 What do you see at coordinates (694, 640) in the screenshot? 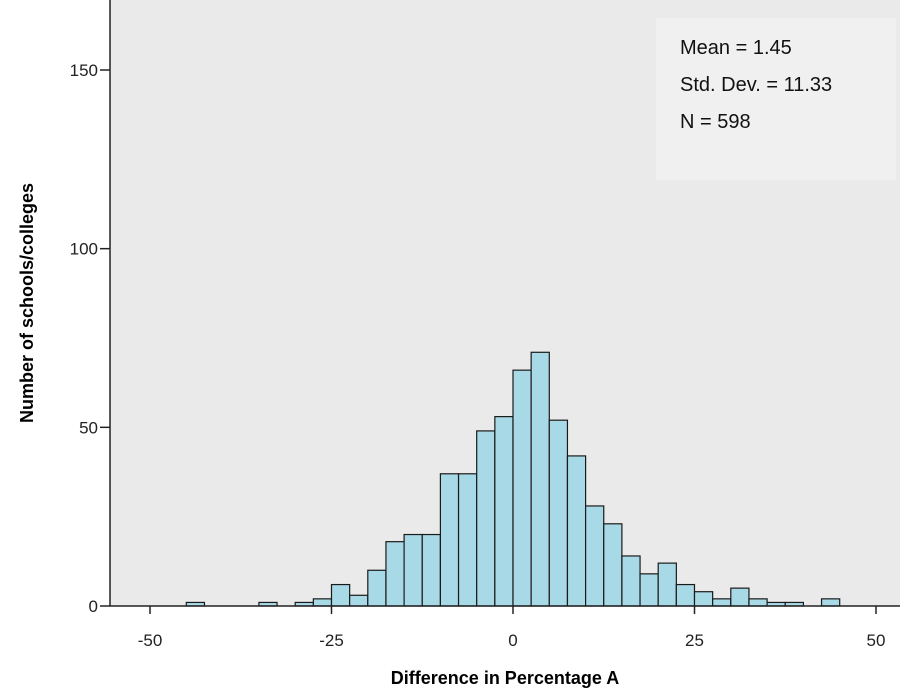
I see `x-tick-label: 25` at bounding box center [694, 640].